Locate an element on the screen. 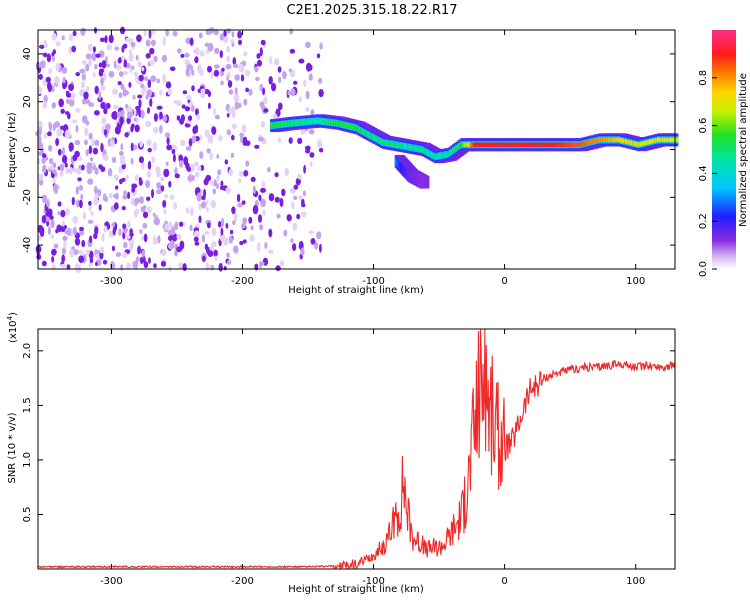 The width and height of the screenshot is (750, 600). snr-y-axis-label: SNR (10 * v/v) is located at coordinates (12, 447).